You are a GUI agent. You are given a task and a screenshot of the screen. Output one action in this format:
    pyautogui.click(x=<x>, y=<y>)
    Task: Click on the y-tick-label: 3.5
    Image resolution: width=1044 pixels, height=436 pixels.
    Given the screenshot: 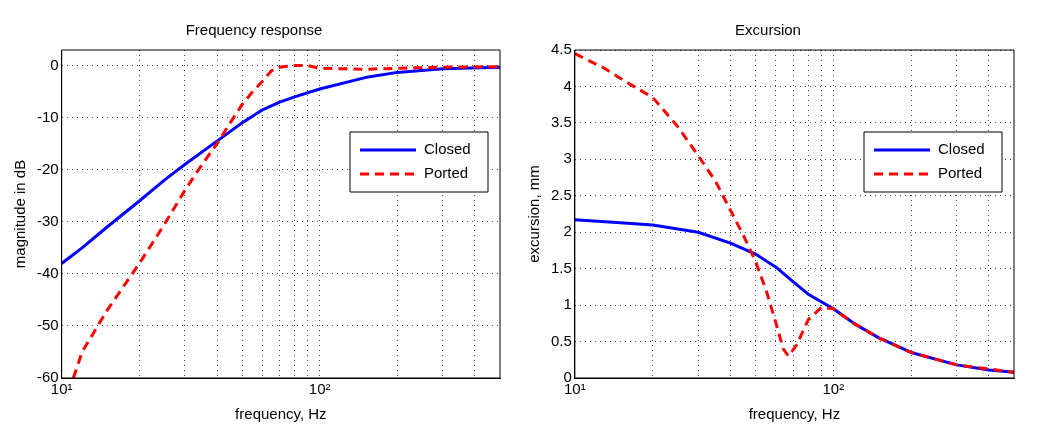 What is the action you would take?
    pyautogui.click(x=561, y=122)
    